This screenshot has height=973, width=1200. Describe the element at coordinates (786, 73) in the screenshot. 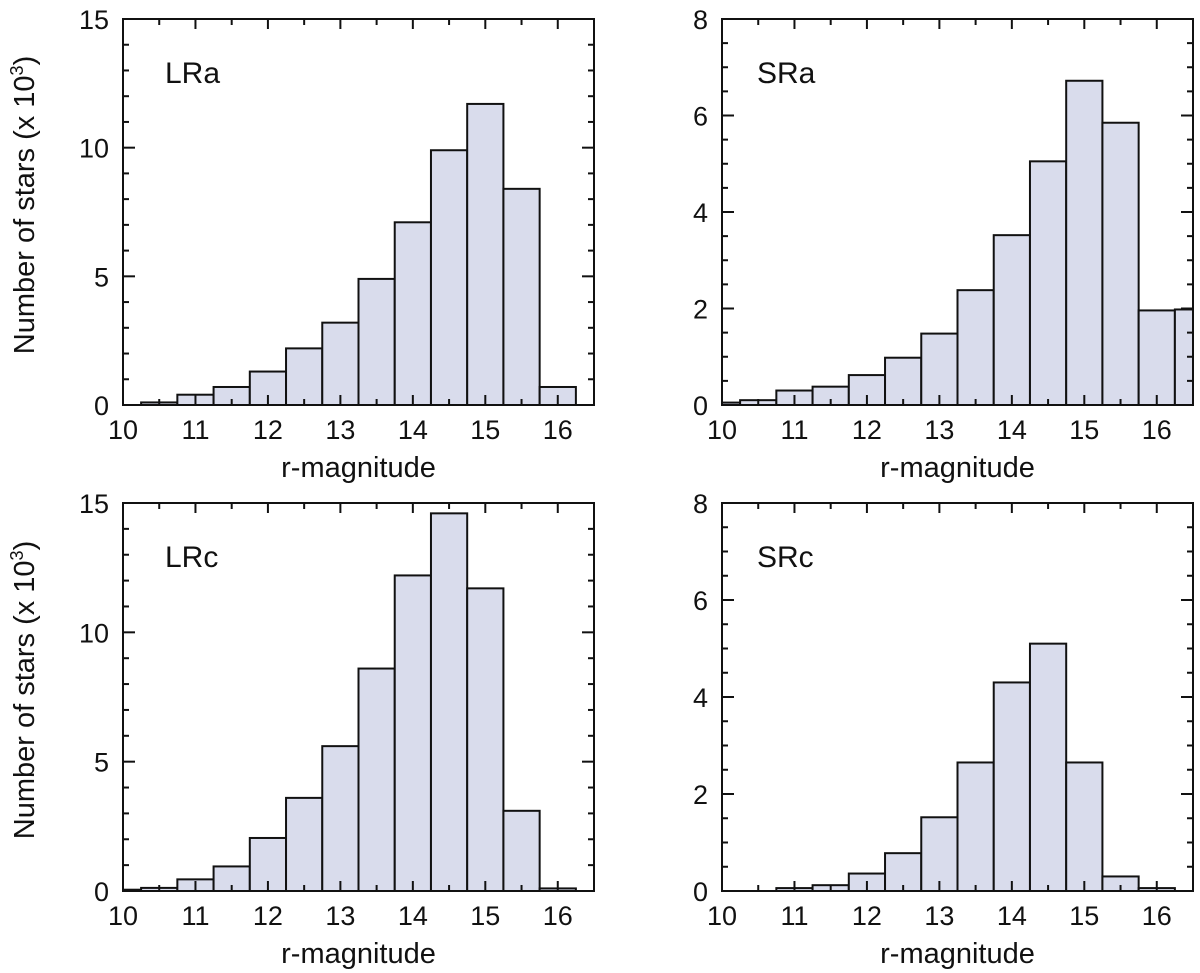

I see `panel-label: SRa` at that location.